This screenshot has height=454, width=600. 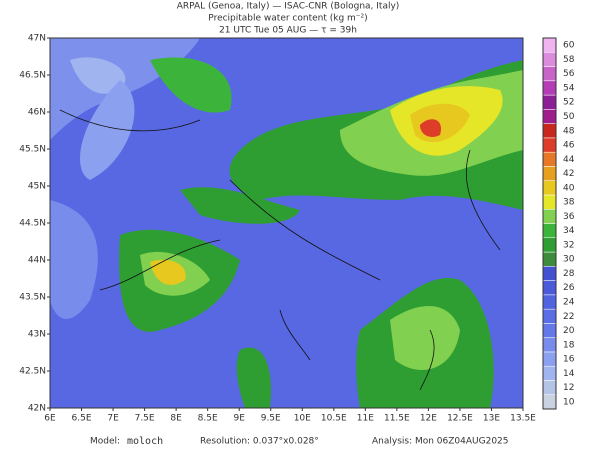 I want to click on lat-tick-label: 44.5N, so click(x=32, y=224).